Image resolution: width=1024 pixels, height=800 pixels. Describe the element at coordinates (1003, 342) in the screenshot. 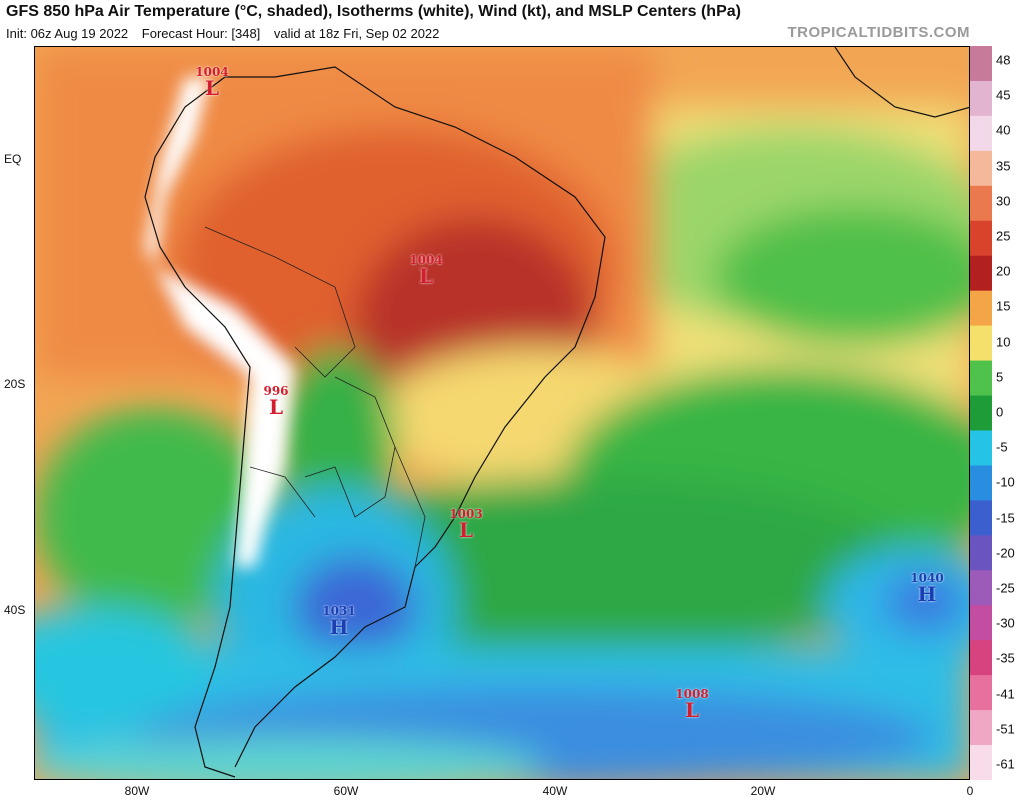

I see `colorbar-tick-label: 10` at that location.